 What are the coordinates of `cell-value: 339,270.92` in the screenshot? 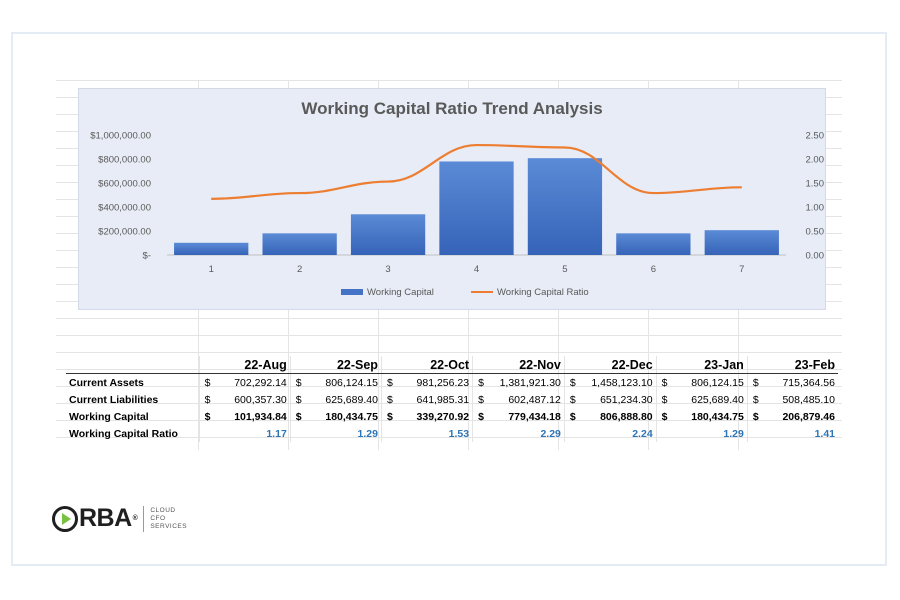 It's located at (443, 416).